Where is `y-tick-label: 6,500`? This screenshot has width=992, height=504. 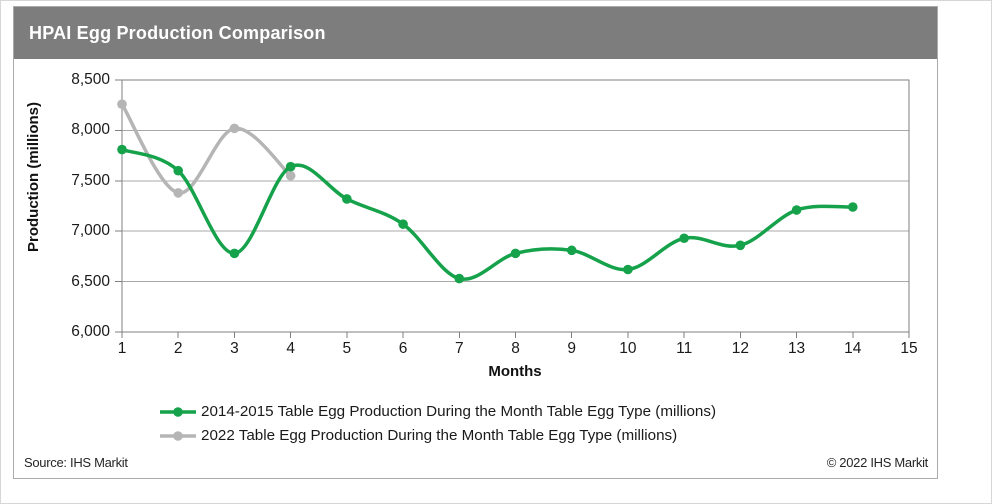
y-tick-label: 6,500 is located at coordinates (90, 281).